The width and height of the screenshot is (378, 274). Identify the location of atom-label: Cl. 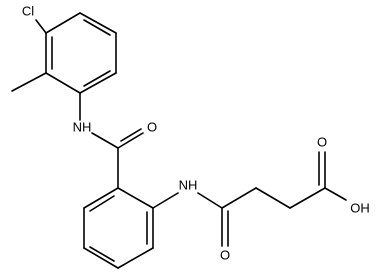
(28, 10).